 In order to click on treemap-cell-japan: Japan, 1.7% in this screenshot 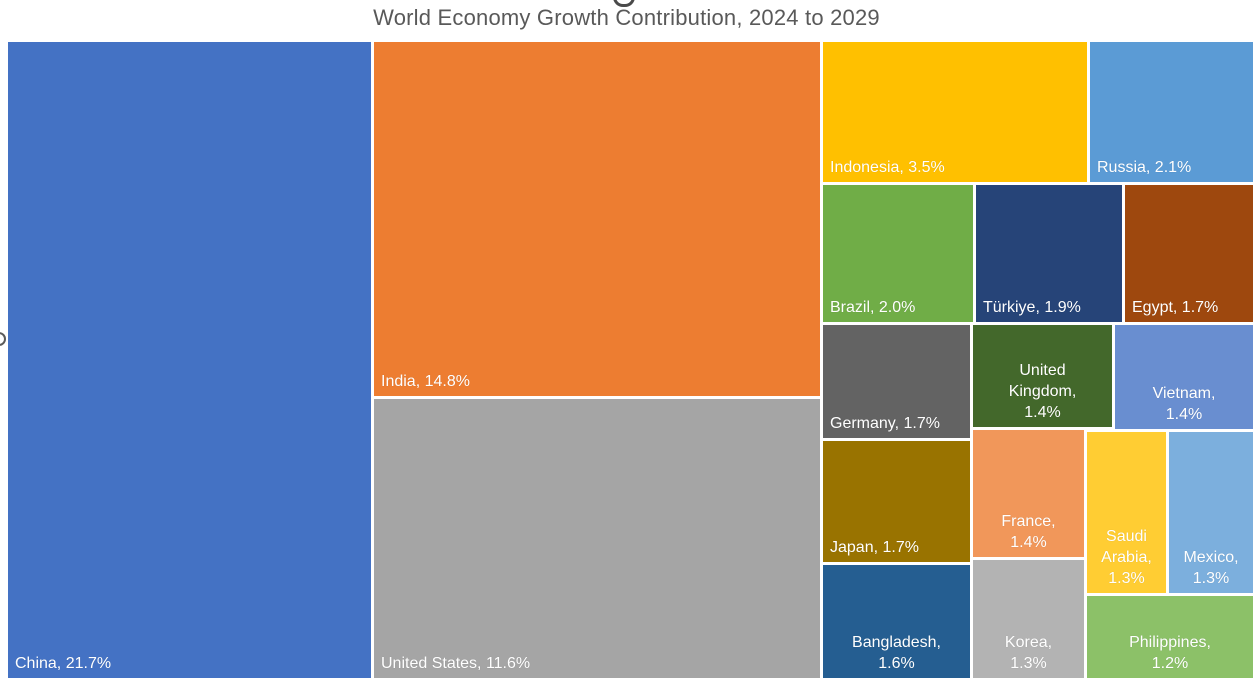, I will do `click(896, 501)`.